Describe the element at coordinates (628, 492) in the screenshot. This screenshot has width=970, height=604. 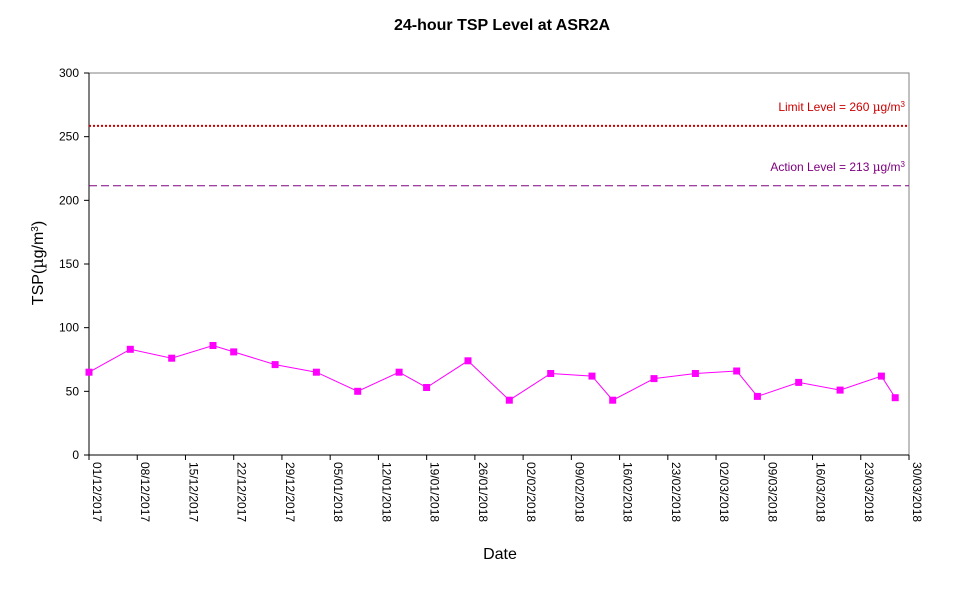
I see `x-tick-label: 16/02/2018` at that location.